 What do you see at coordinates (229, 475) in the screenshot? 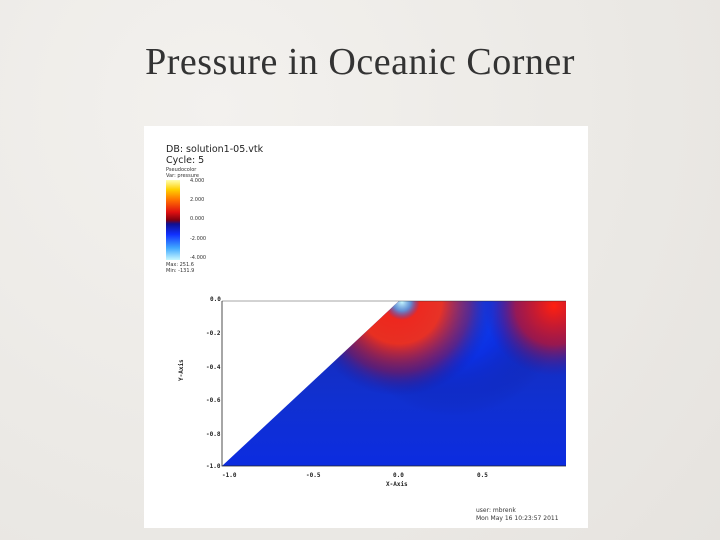
I see `x-tick-label: -1.0` at bounding box center [229, 475].